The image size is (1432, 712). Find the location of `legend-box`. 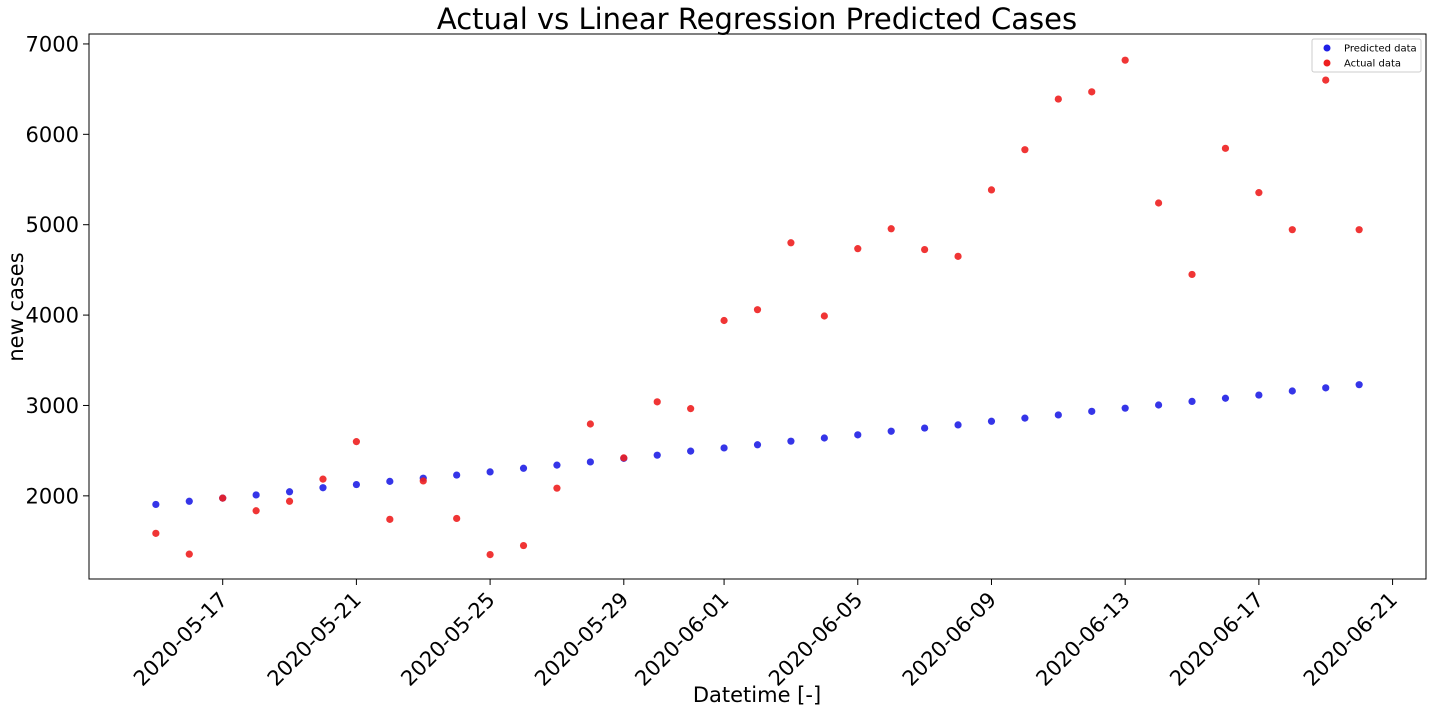

legend-box is located at coordinates (1366, 55).